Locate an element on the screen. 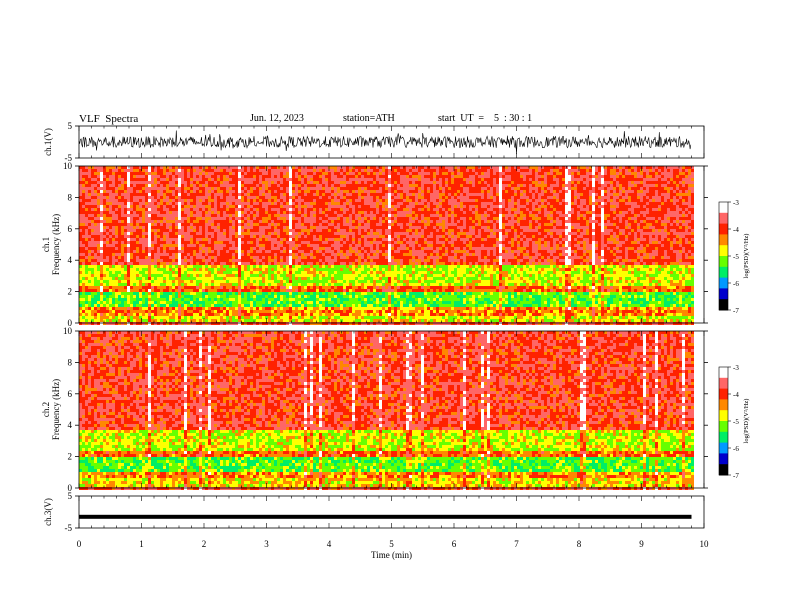 The height and width of the screenshot is (612, 792). spec2-colorbar-label: log(PSD)(V²/Hz) is located at coordinates (746, 421).